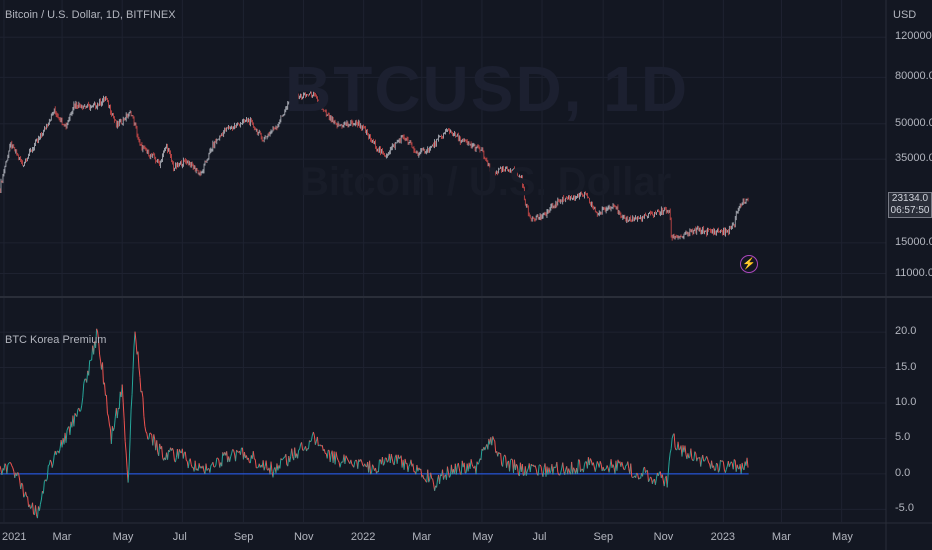 The width and height of the screenshot is (932, 550). Describe the element at coordinates (913, 158) in the screenshot. I see `price-tick-label: 35000.0` at that location.